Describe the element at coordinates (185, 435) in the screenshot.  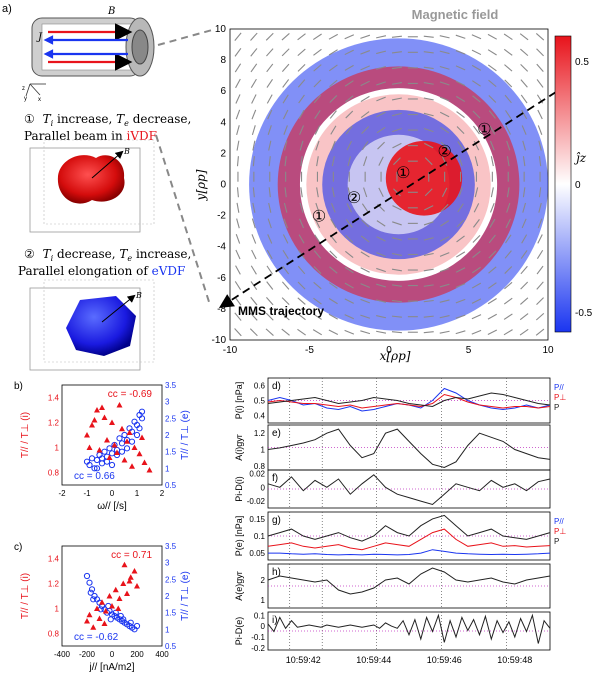
I see `y-right-label: T// / T⊥ (e)` at that location.